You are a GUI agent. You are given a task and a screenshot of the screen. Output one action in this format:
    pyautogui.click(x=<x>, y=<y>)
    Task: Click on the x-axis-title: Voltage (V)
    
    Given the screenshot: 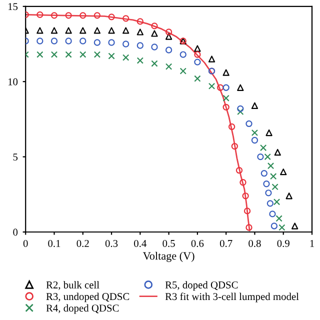 What is the action you would take?
    pyautogui.click(x=168, y=257)
    